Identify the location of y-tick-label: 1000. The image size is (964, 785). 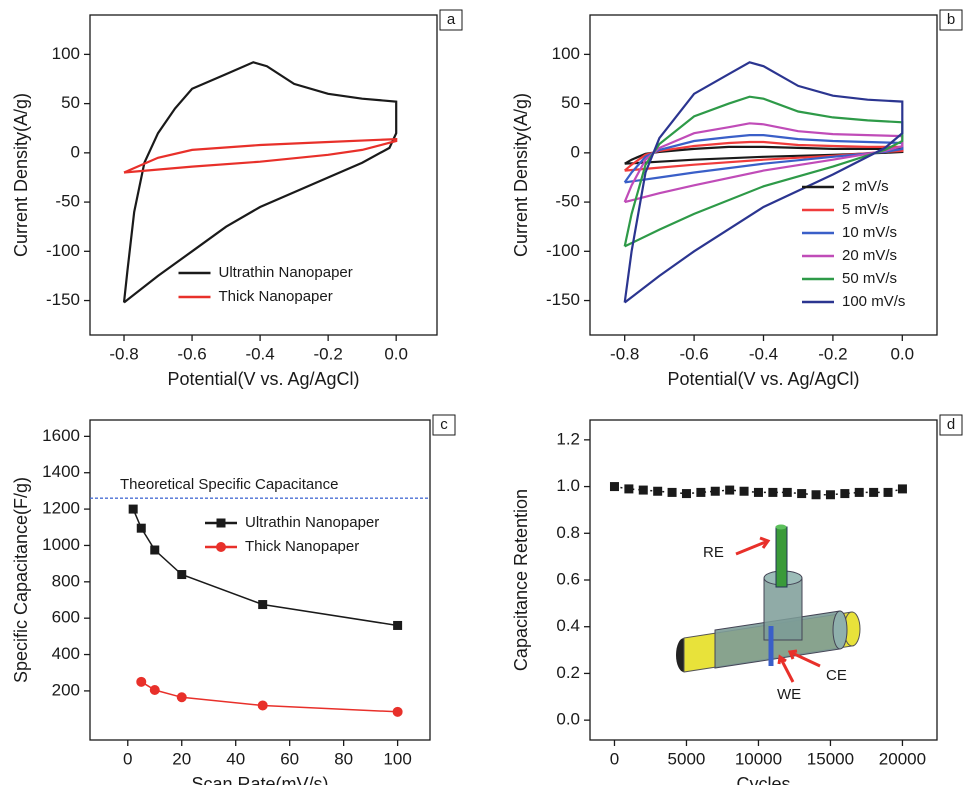
(61, 544).